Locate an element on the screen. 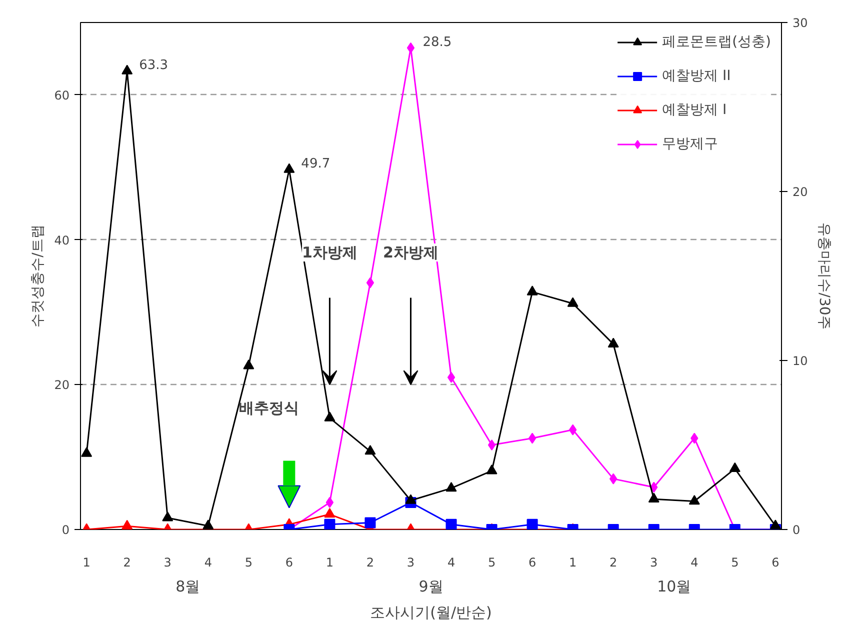  y2-tick-label: 0 is located at coordinates (796, 530).